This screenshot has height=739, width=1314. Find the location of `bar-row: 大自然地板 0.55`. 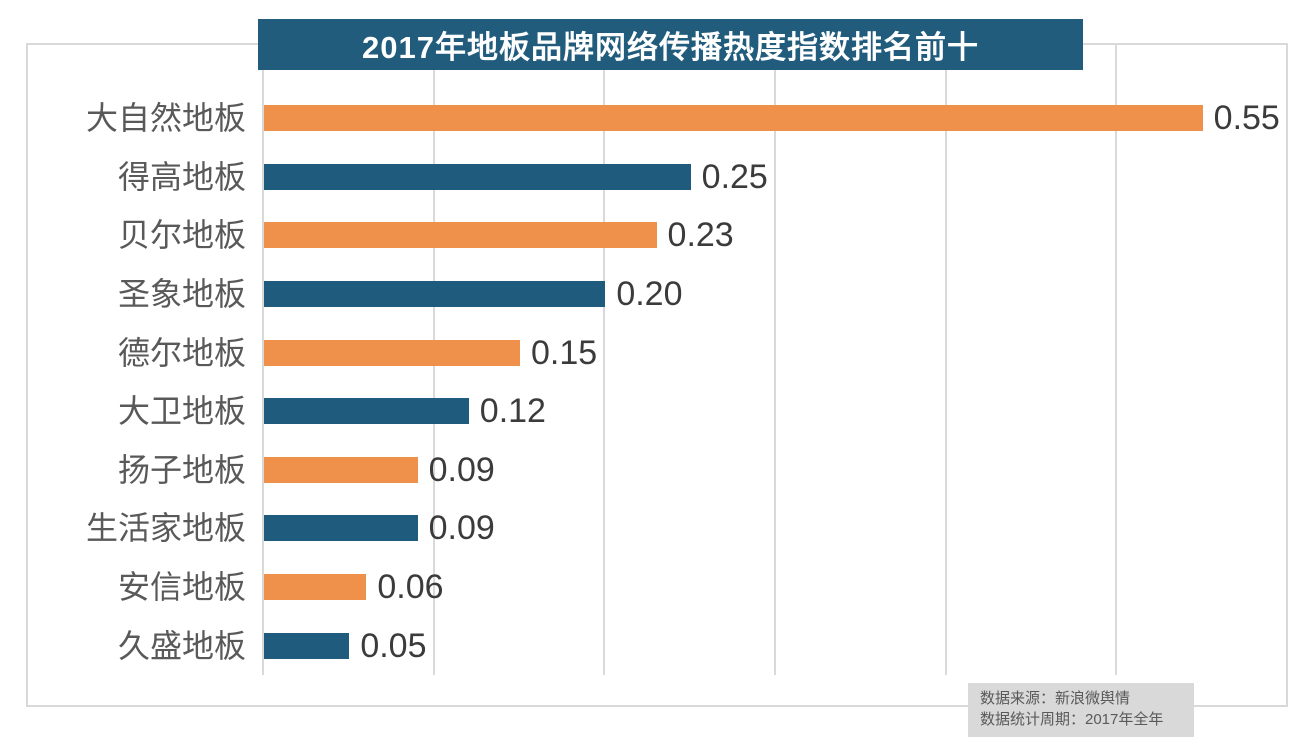

bar-row: 大自然地板 0.55 is located at coordinates (644, 118).